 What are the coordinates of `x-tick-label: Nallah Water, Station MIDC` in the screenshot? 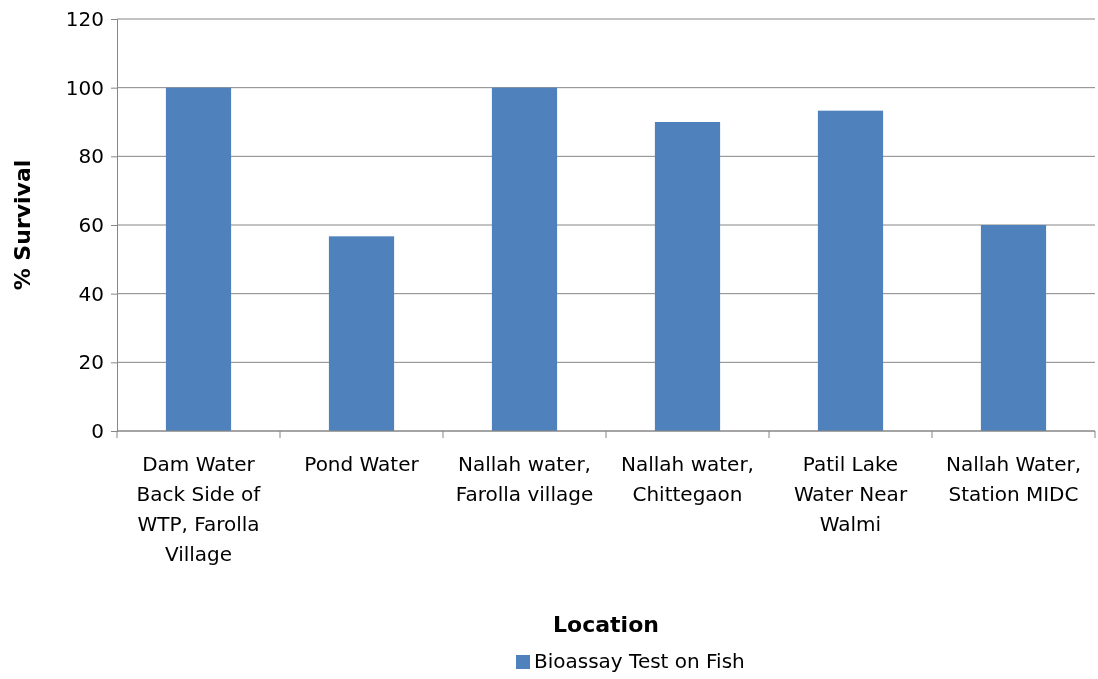 It's located at (1013, 479).